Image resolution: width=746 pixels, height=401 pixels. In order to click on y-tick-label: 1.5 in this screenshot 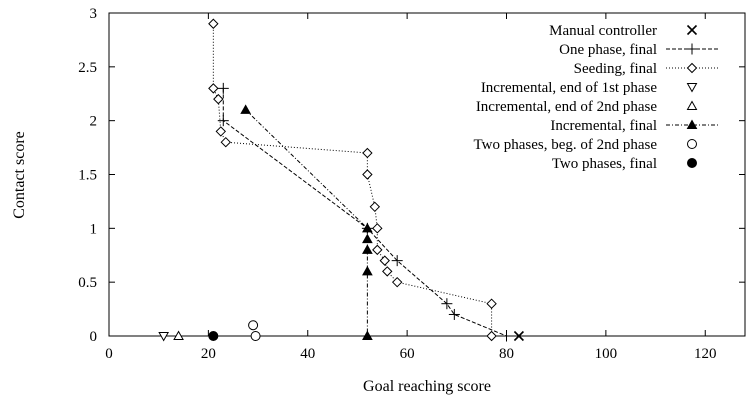, I will do `click(87, 176)`.